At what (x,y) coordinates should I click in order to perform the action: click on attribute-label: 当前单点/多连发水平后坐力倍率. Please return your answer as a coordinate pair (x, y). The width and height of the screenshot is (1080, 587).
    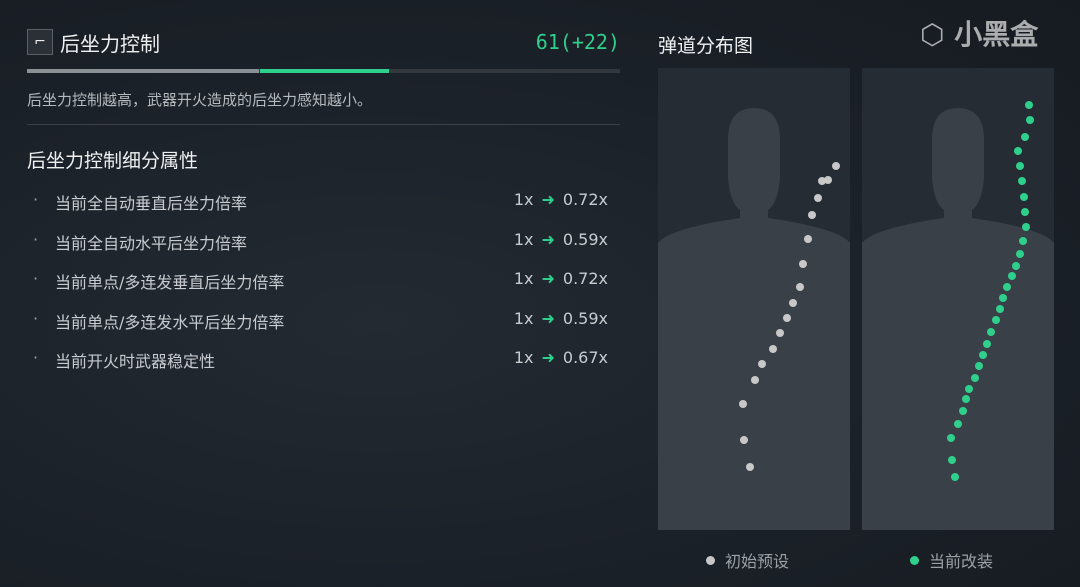
    Looking at the image, I should click on (170, 322).